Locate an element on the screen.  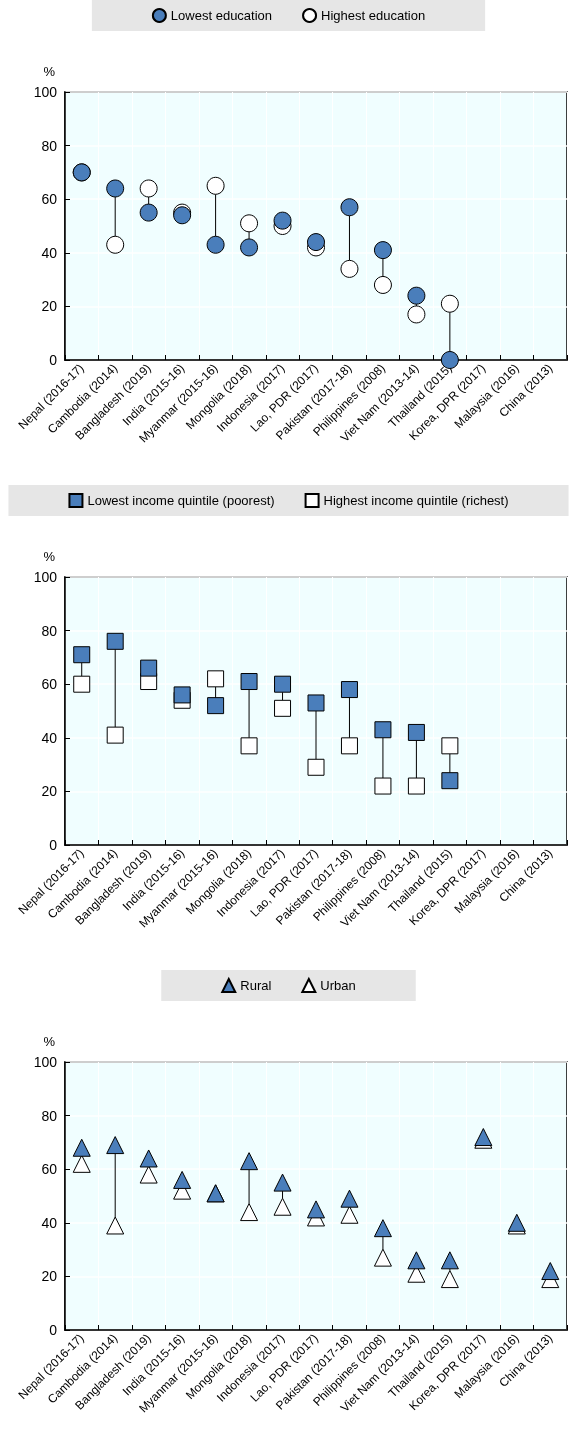
legend-label: Lowest income quintile (poorest) is located at coordinates (181, 500).